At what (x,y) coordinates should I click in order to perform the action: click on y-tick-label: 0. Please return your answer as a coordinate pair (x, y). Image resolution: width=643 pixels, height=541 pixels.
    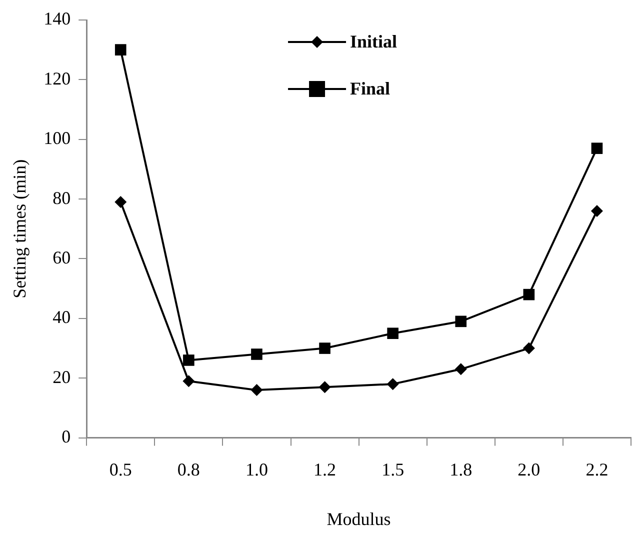
    Looking at the image, I should click on (66, 436).